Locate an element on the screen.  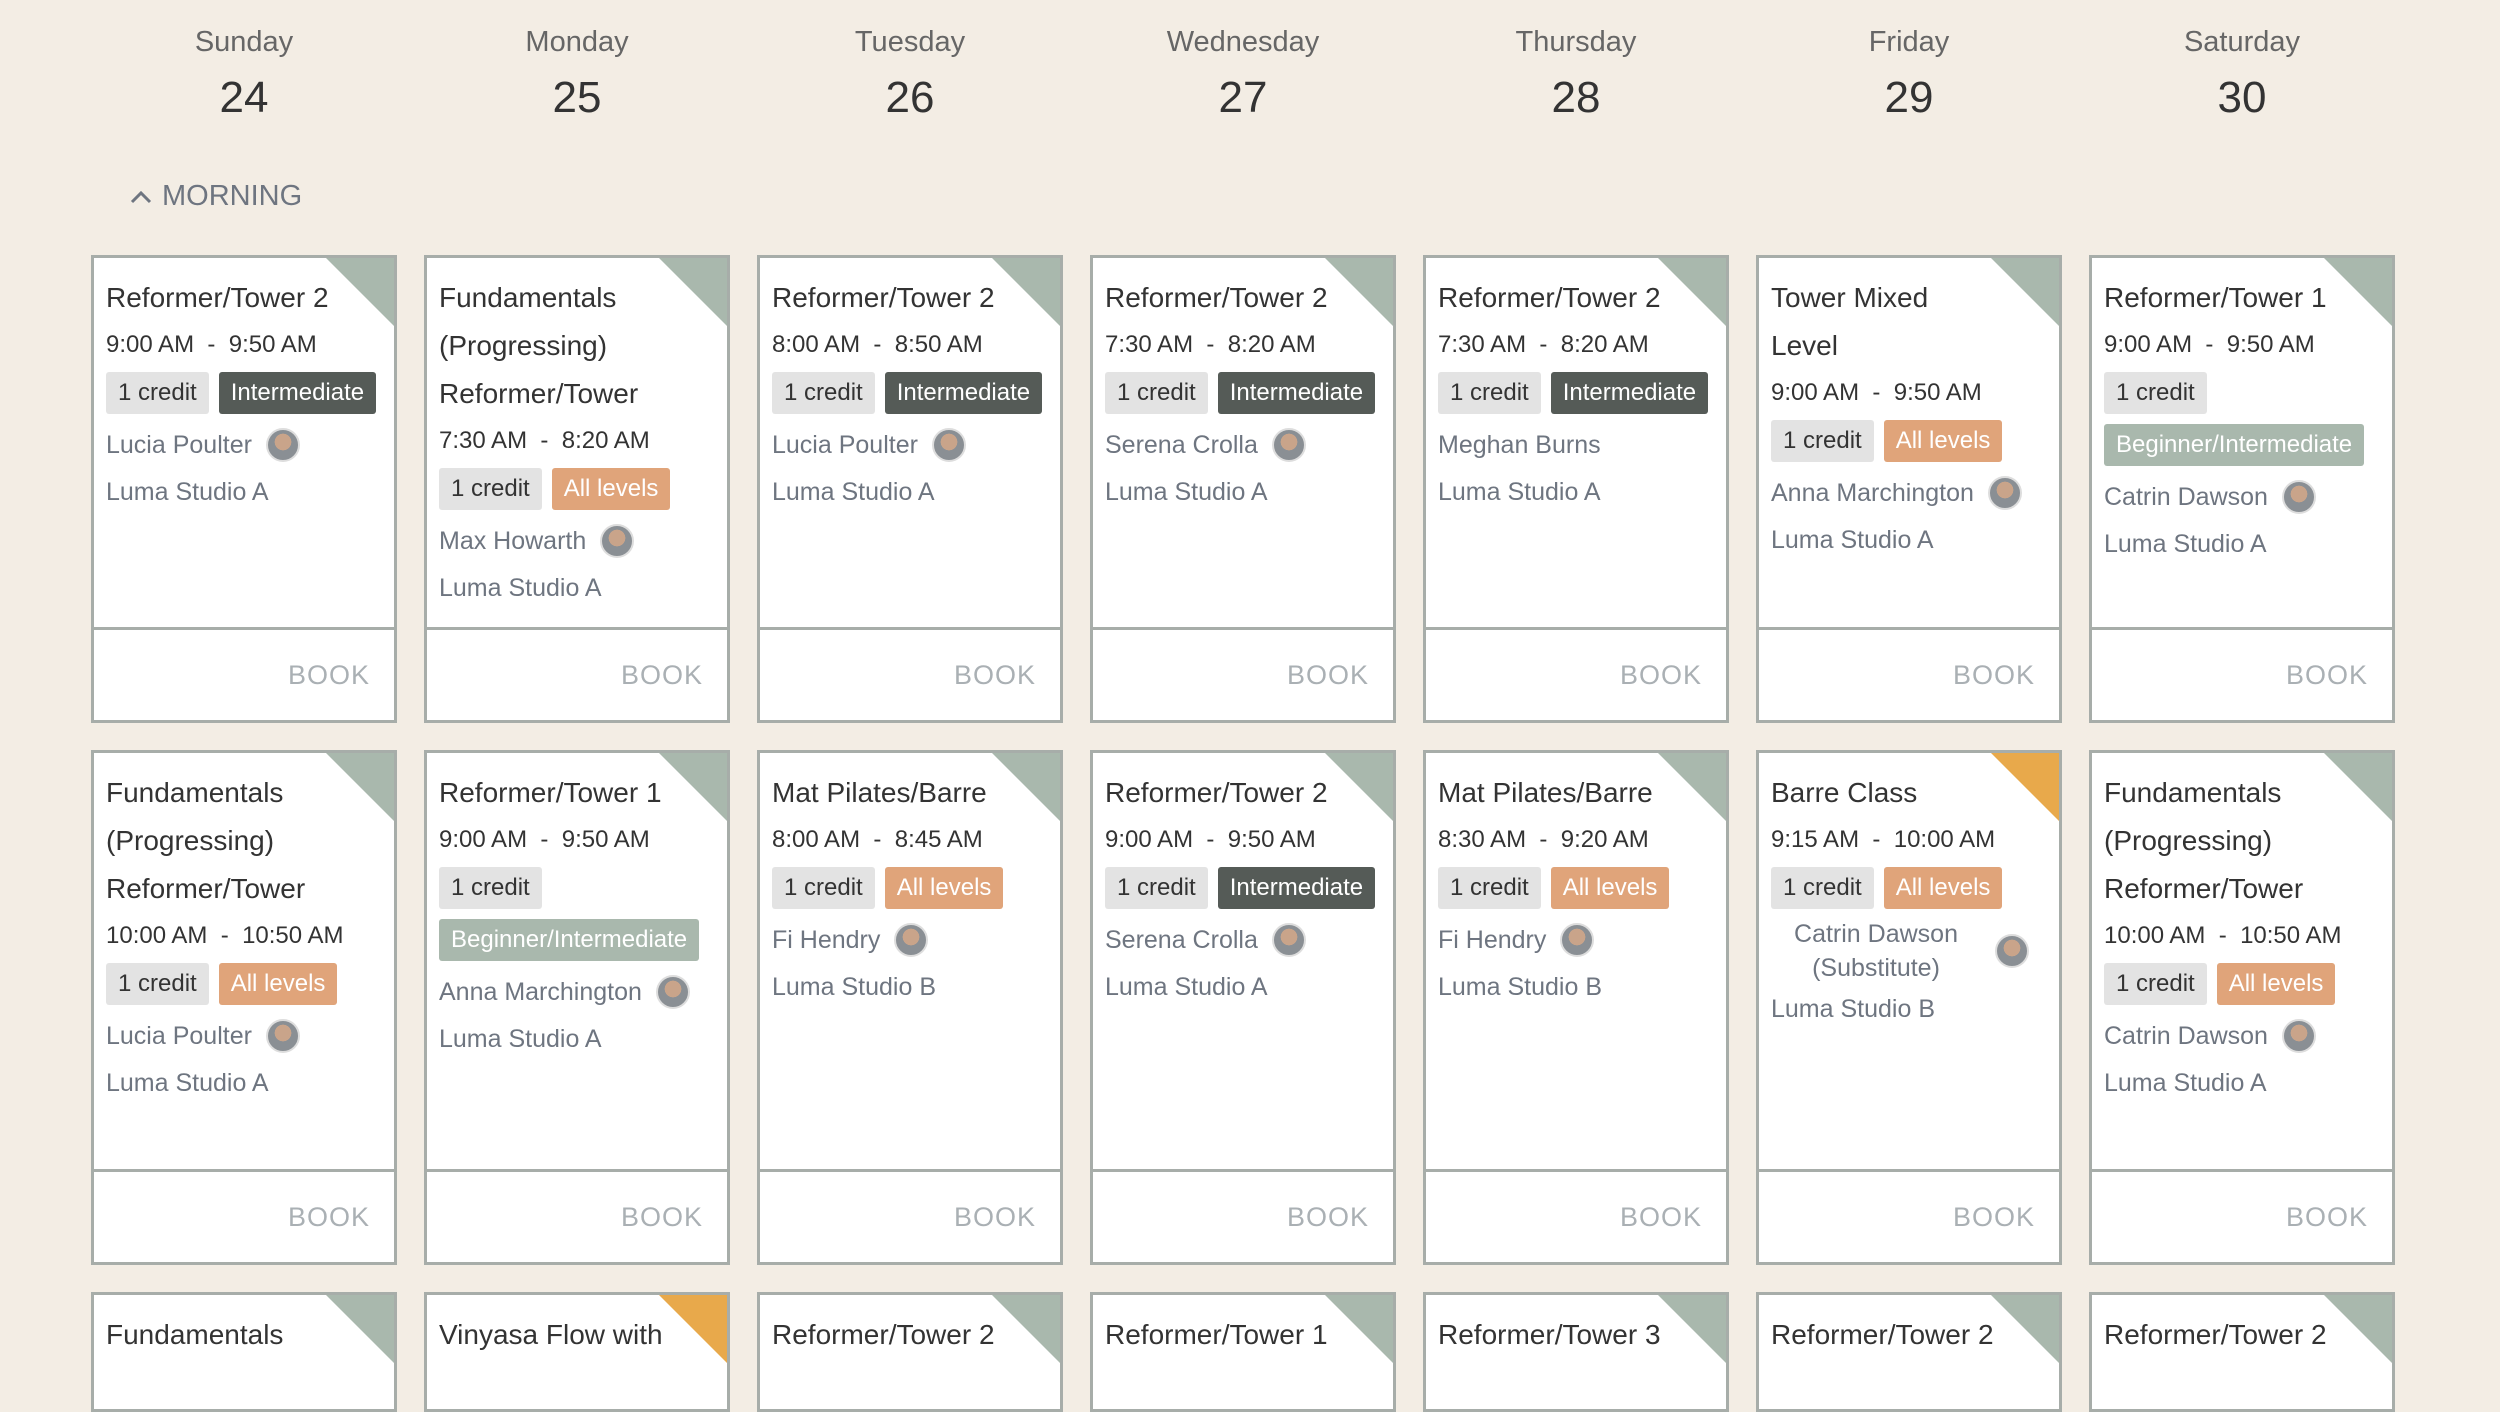
day-date: 26 is located at coordinates (910, 97).